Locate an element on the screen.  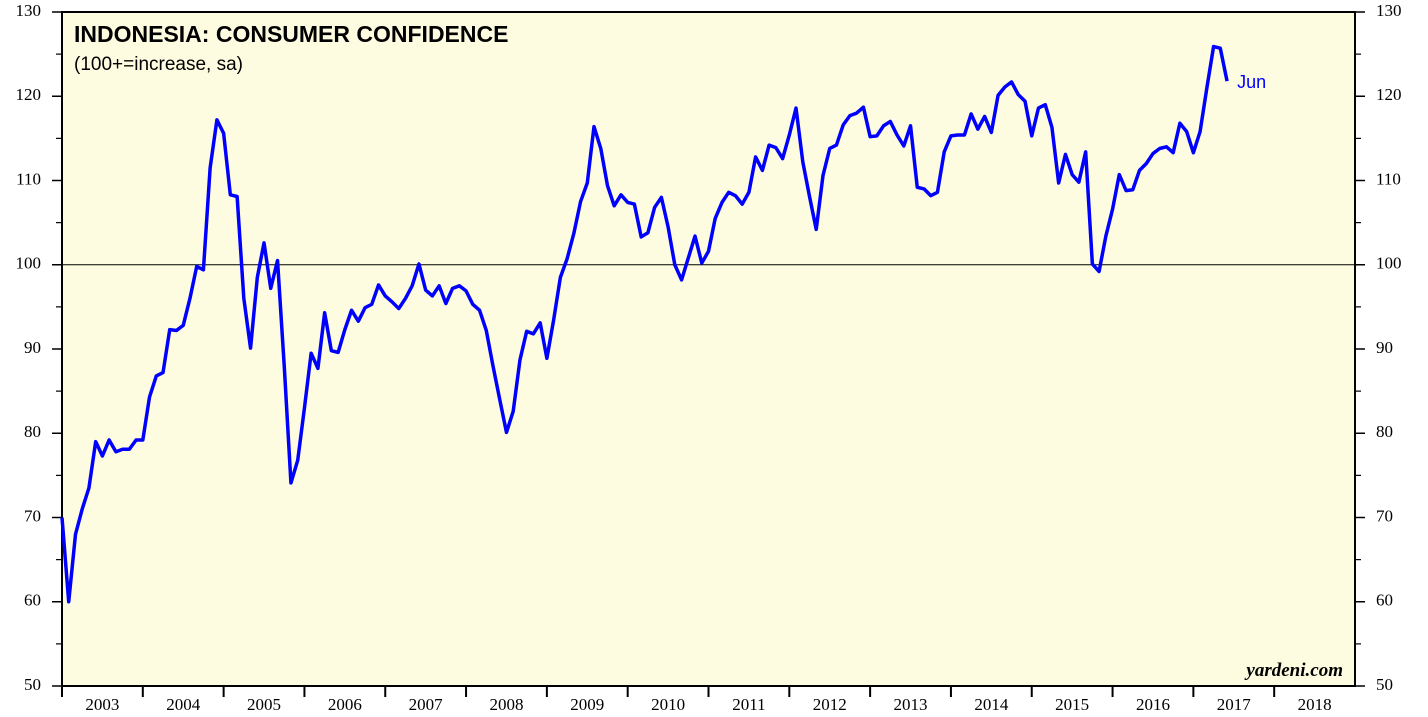
y2-tick-label: 90 is located at coordinates (1384, 347).